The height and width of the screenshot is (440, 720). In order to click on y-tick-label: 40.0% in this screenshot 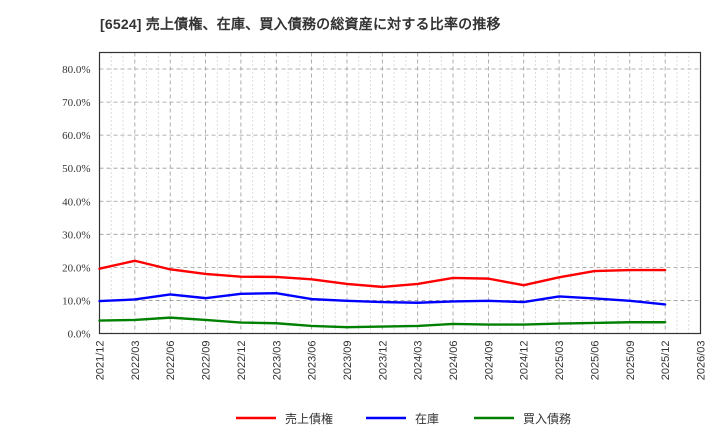, I will do `click(76, 202)`.